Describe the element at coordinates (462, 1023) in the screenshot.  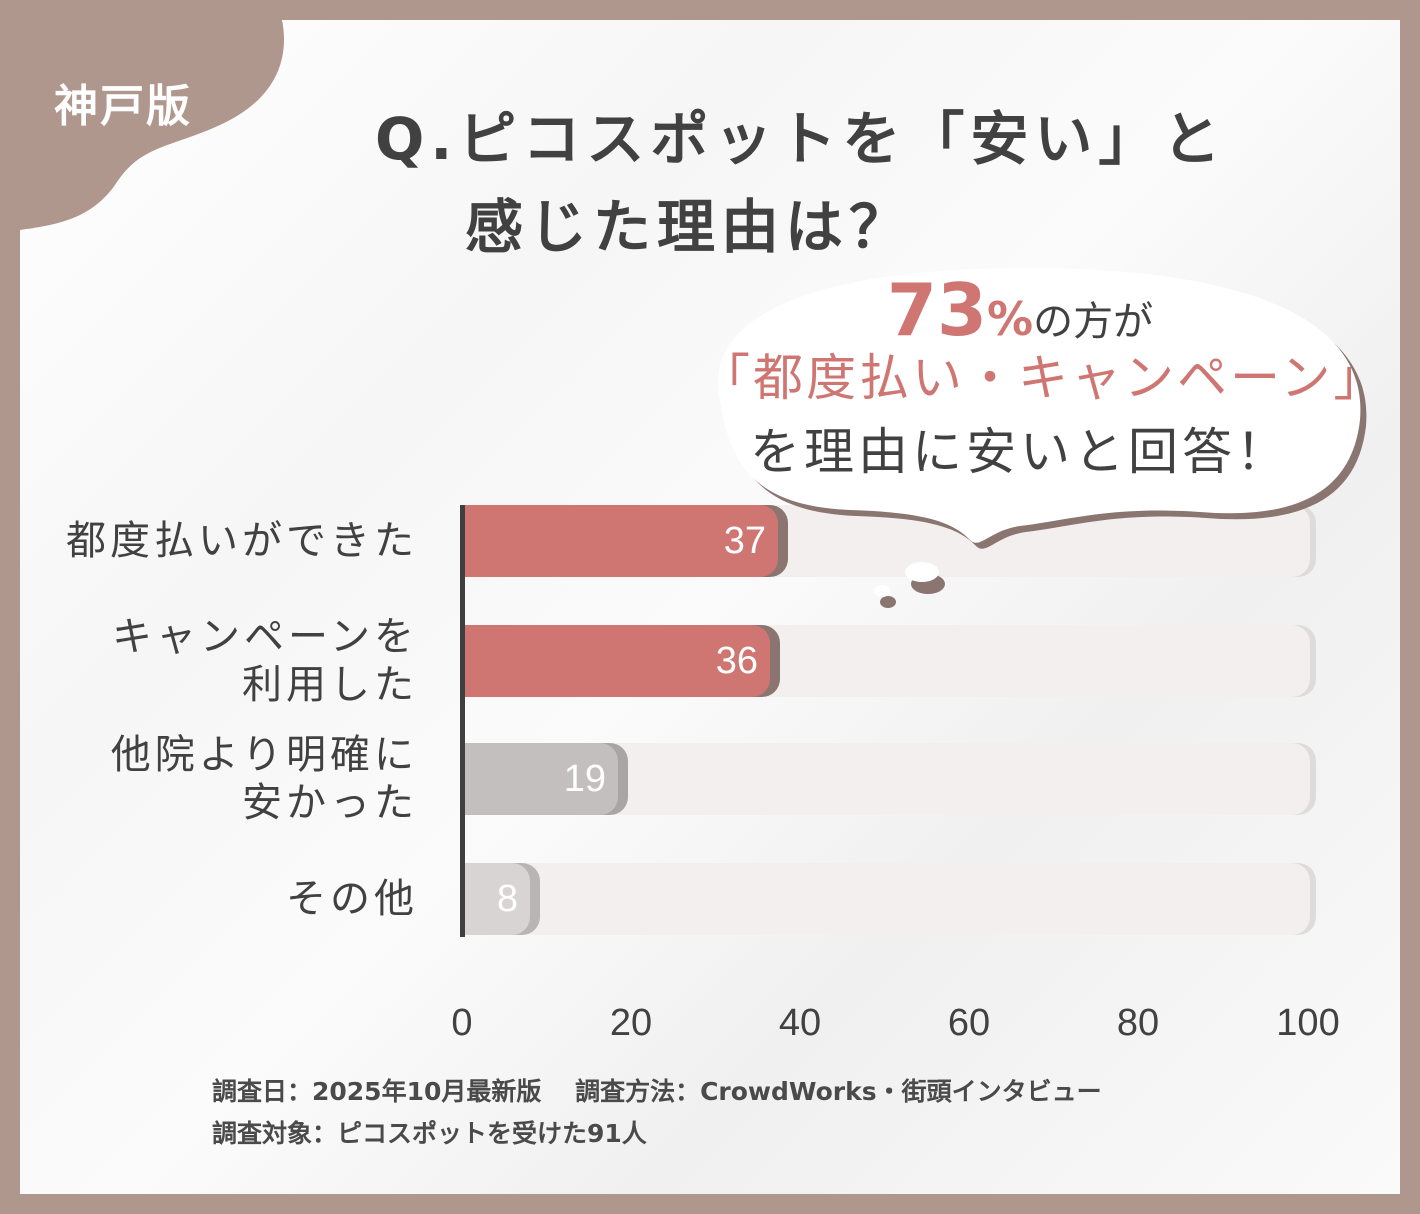
I see `x-tick: 0` at that location.